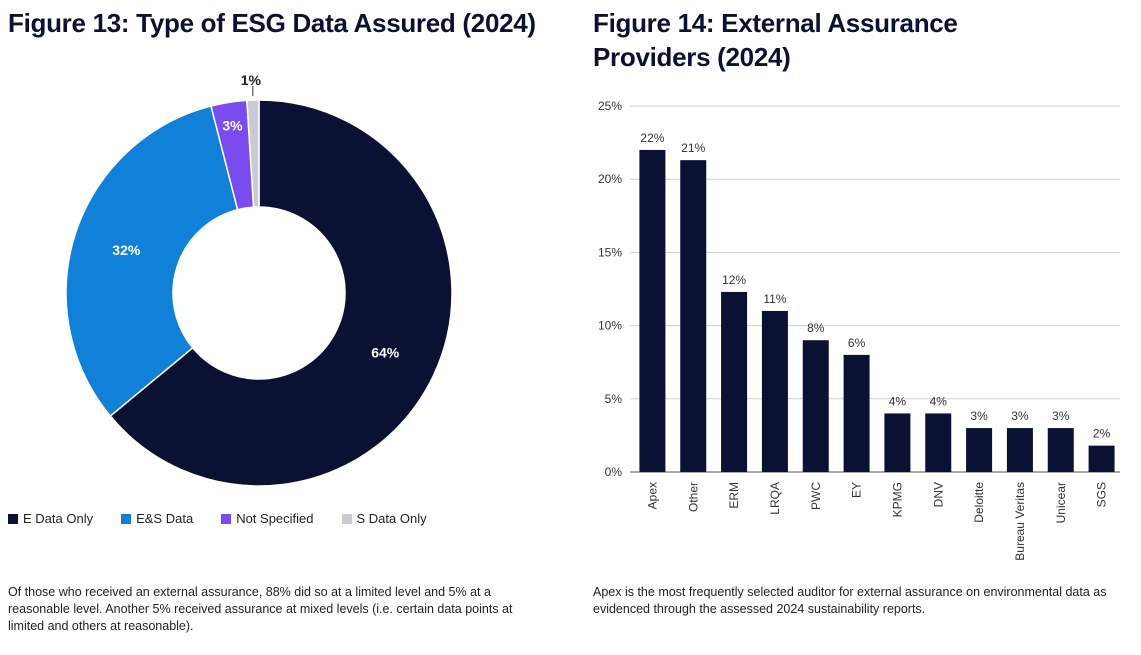 The height and width of the screenshot is (655, 1141). I want to click on bar-data-label: 21%, so click(693, 148).